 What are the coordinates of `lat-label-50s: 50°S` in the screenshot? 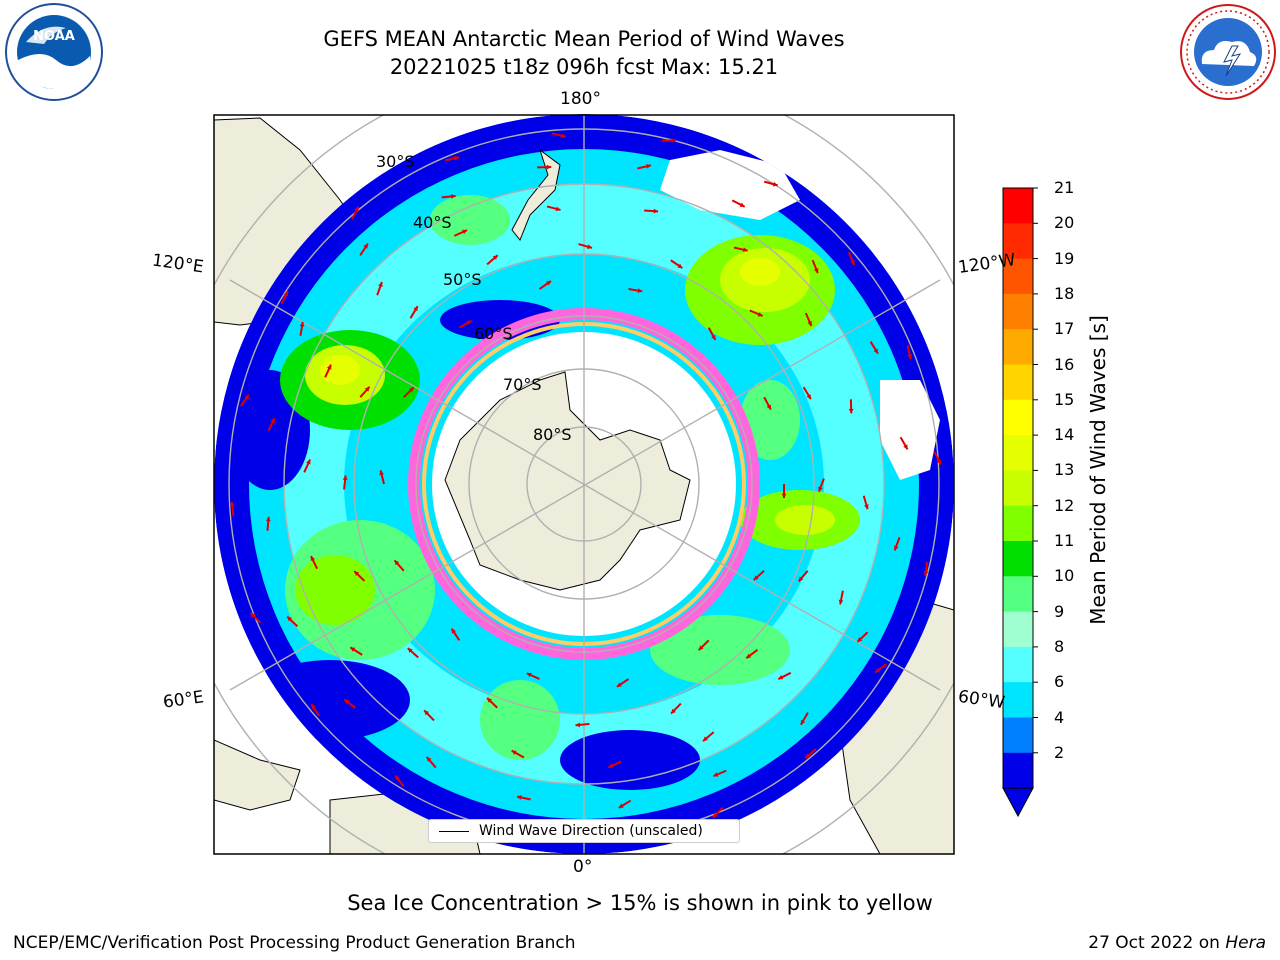 It's located at (462, 279).